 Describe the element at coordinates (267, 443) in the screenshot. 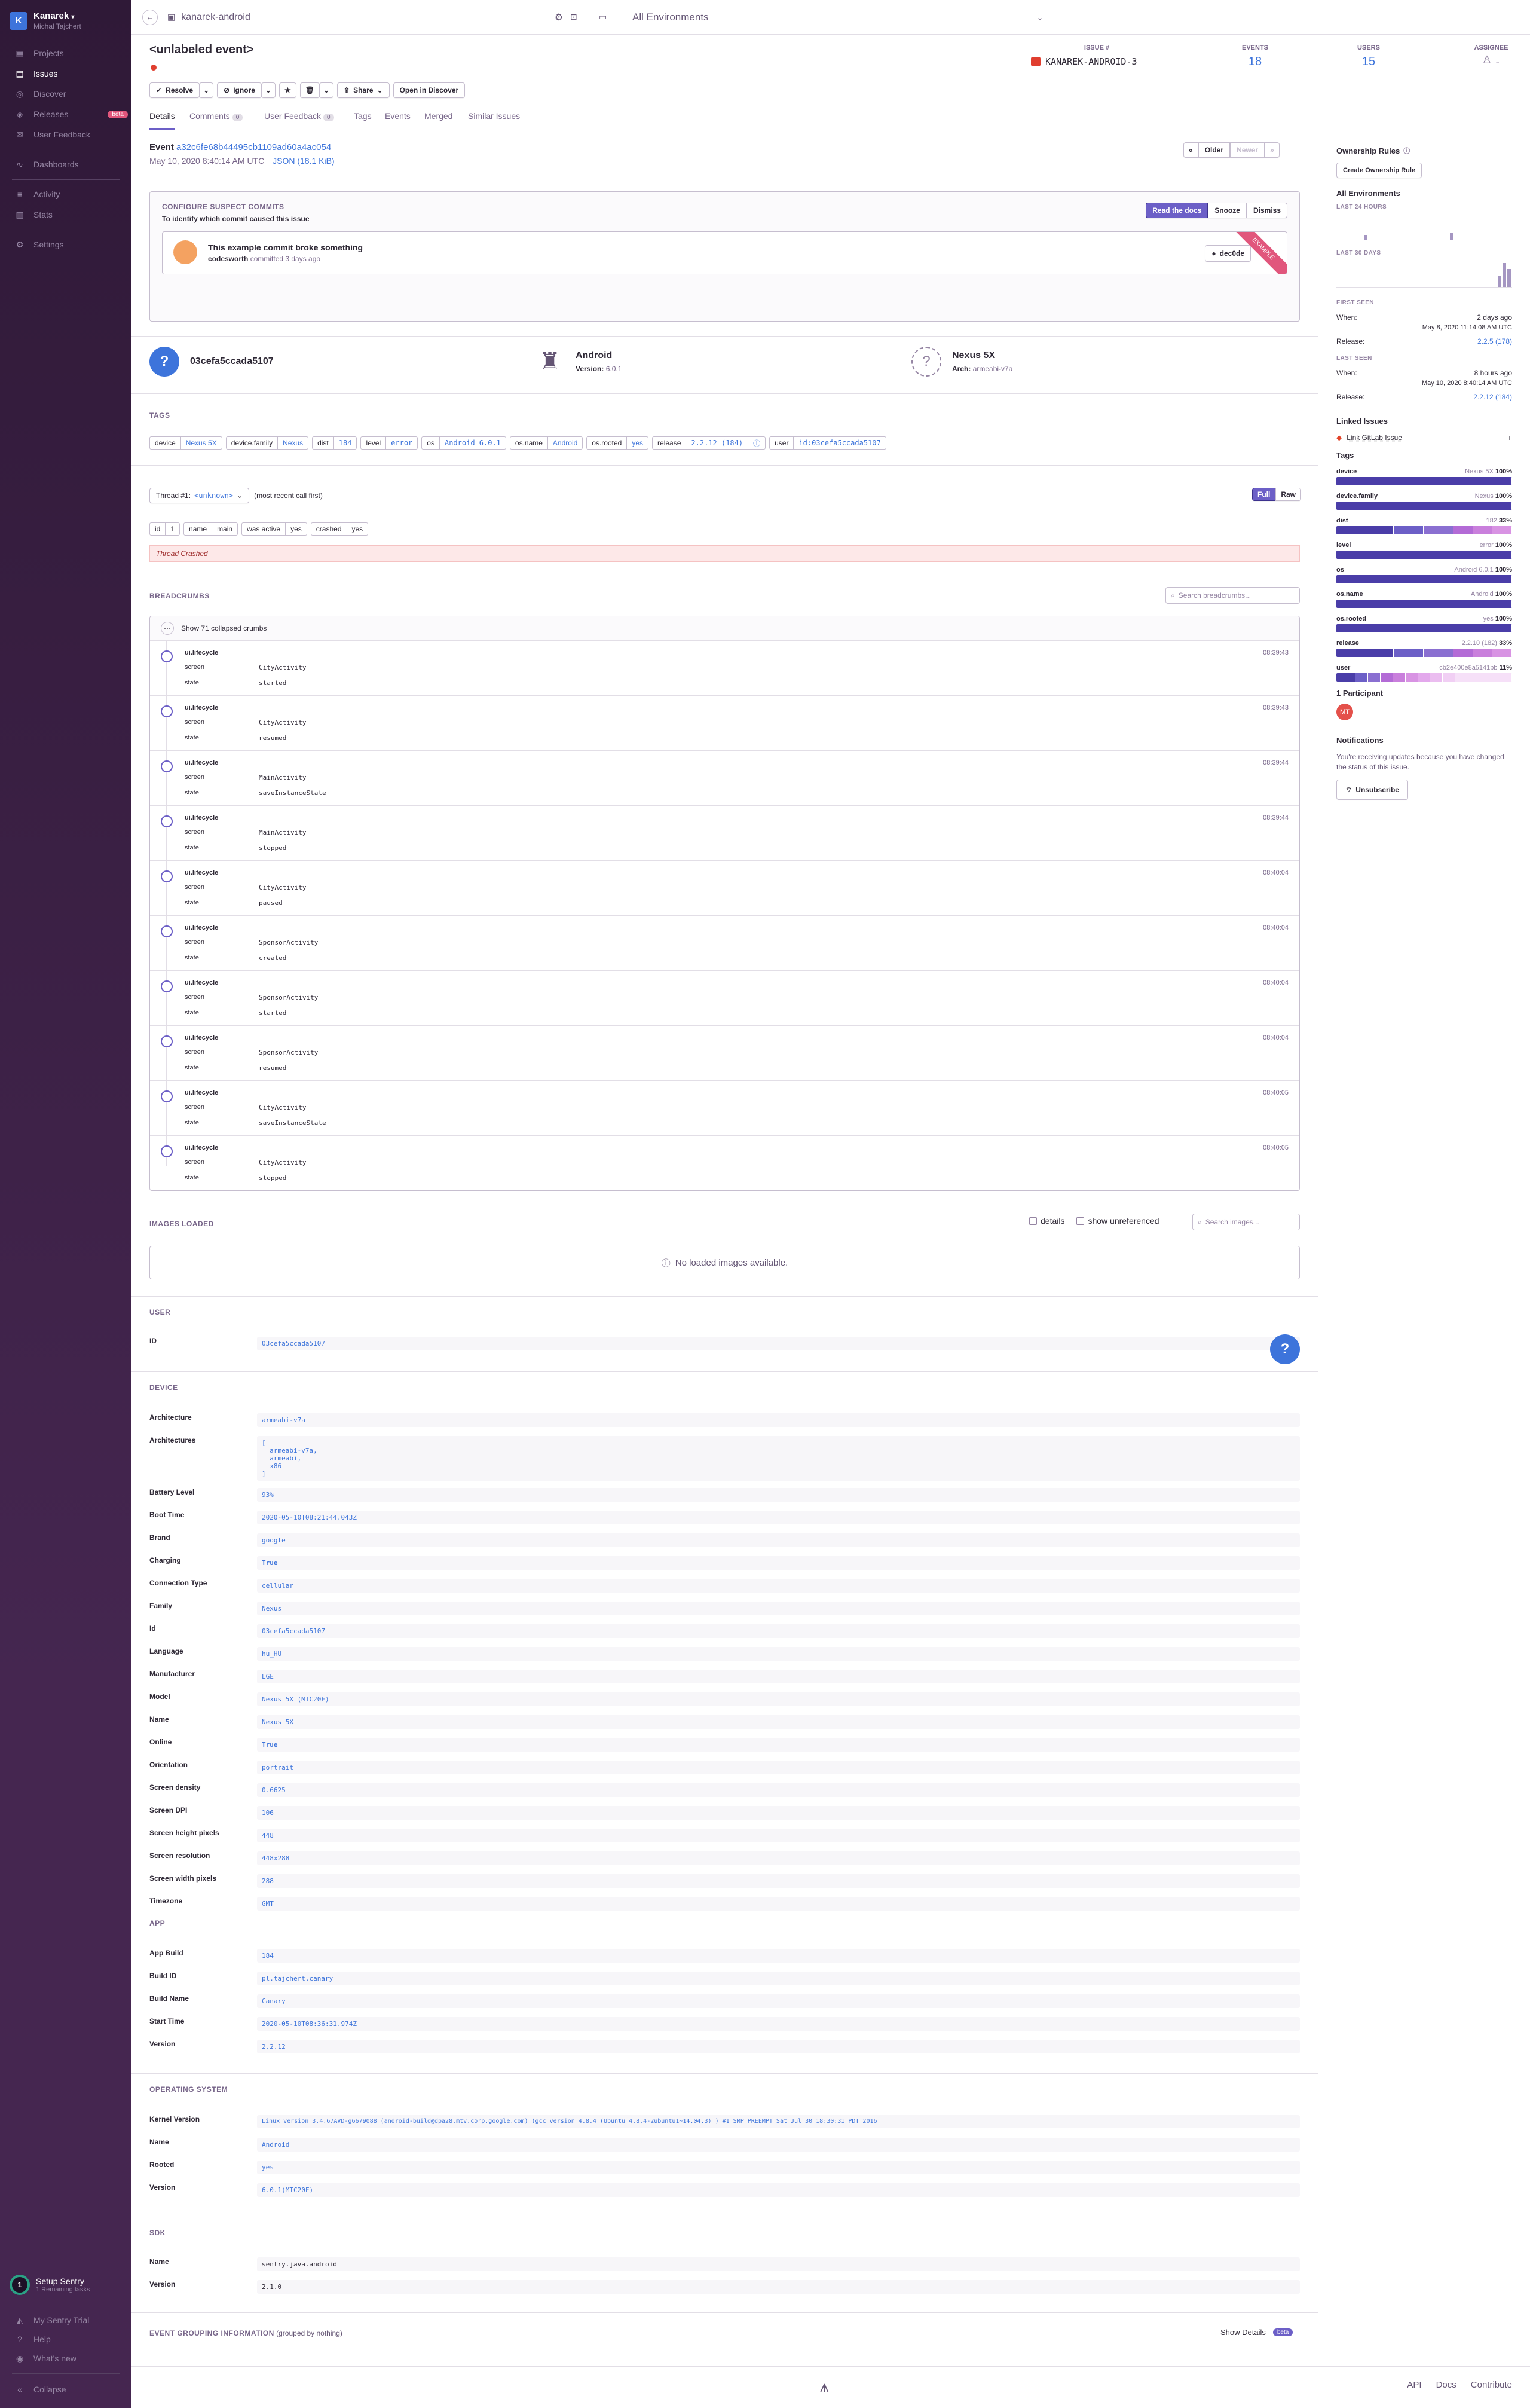

I see `tag-pill: device.family Nexus` at that location.